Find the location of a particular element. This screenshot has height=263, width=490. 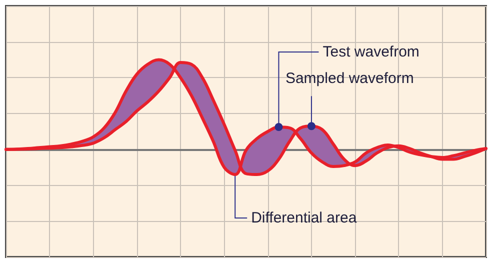

text: Test wavefrom is located at coordinates (371, 52).